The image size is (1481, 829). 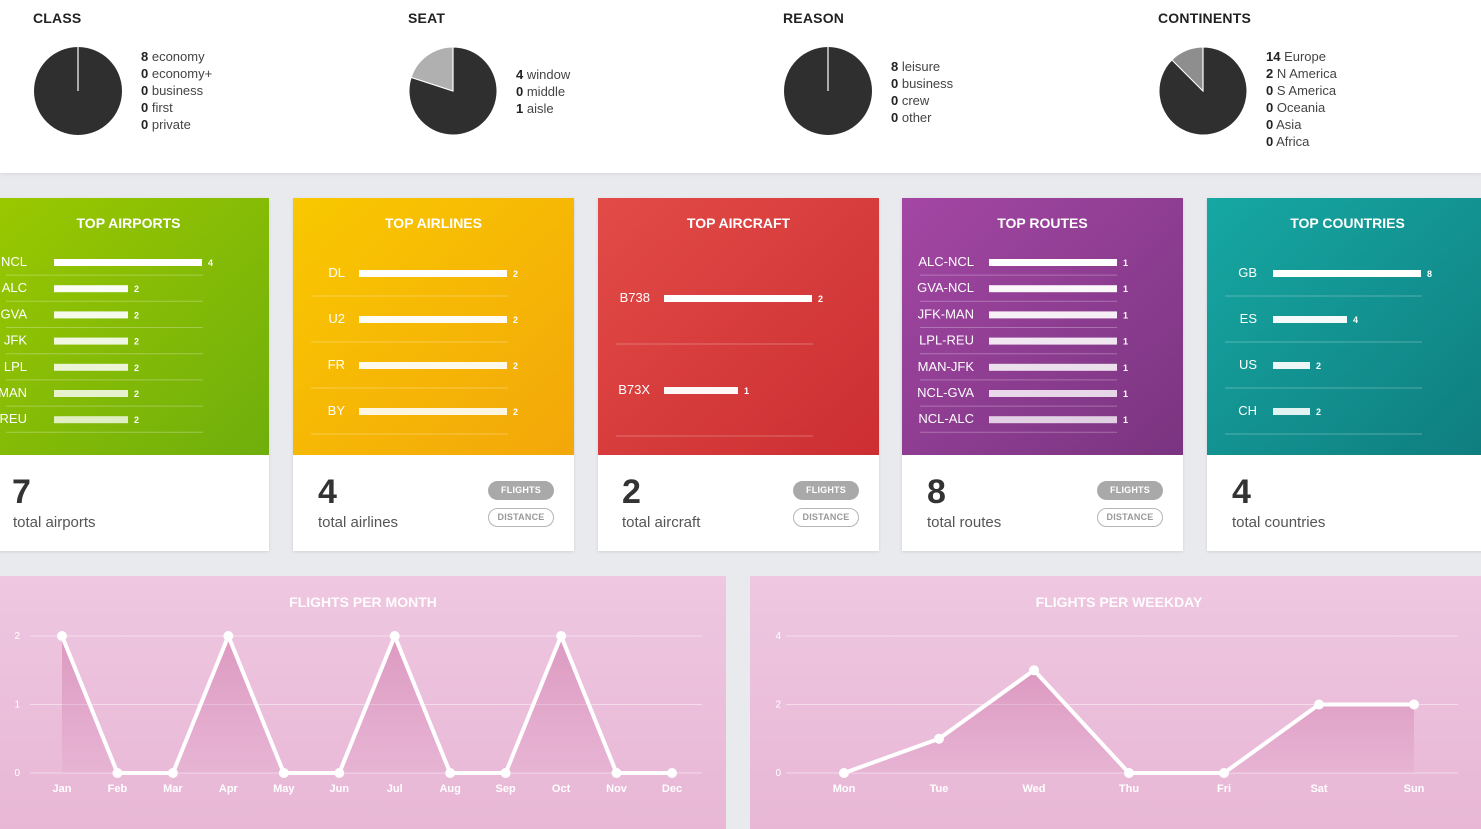 What do you see at coordinates (433, 365) in the screenshot?
I see `bar-fr` at bounding box center [433, 365].